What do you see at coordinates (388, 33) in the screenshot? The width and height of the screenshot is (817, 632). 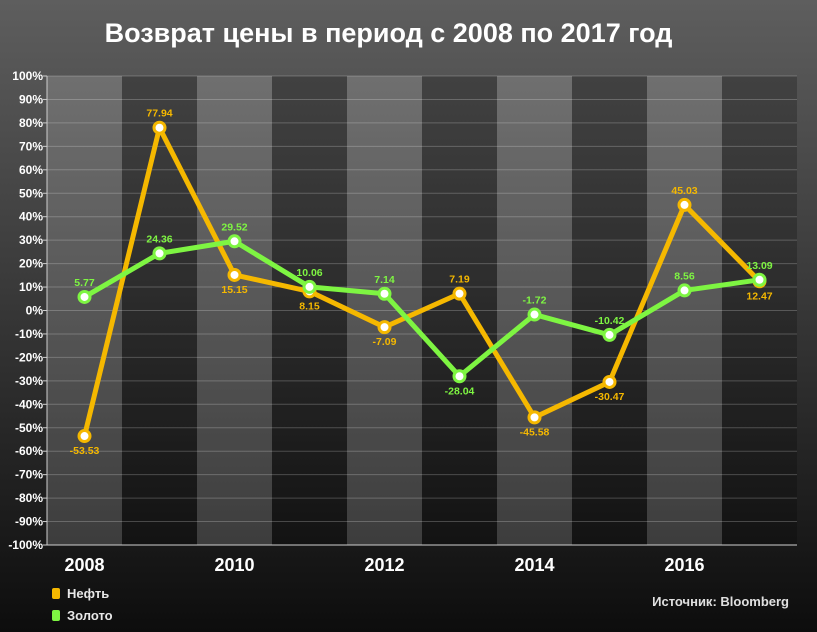 I see `chart-title: Возврат цены в период с 2008 по 2017 год` at bounding box center [388, 33].